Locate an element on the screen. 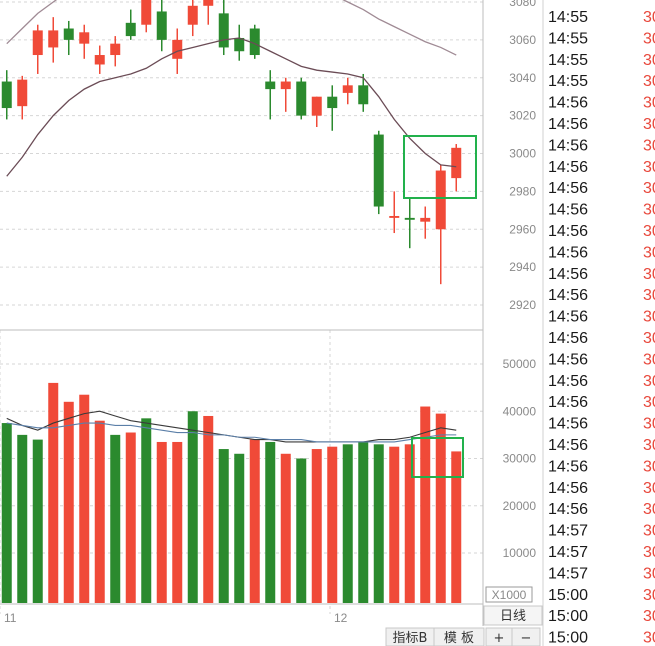  x-tick-label: 12 is located at coordinates (341, 618).